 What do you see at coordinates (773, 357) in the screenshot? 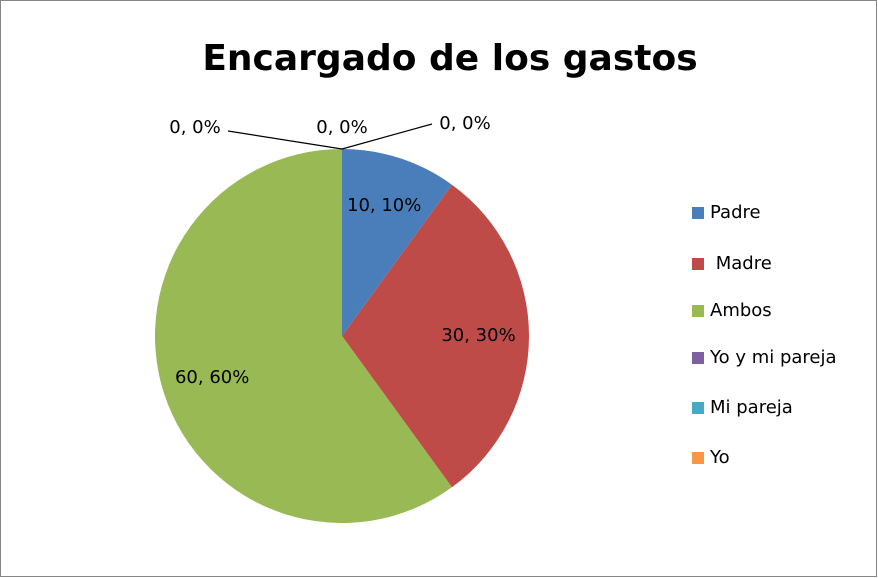
I see `legend-label: Yo y mi pareja` at bounding box center [773, 357].